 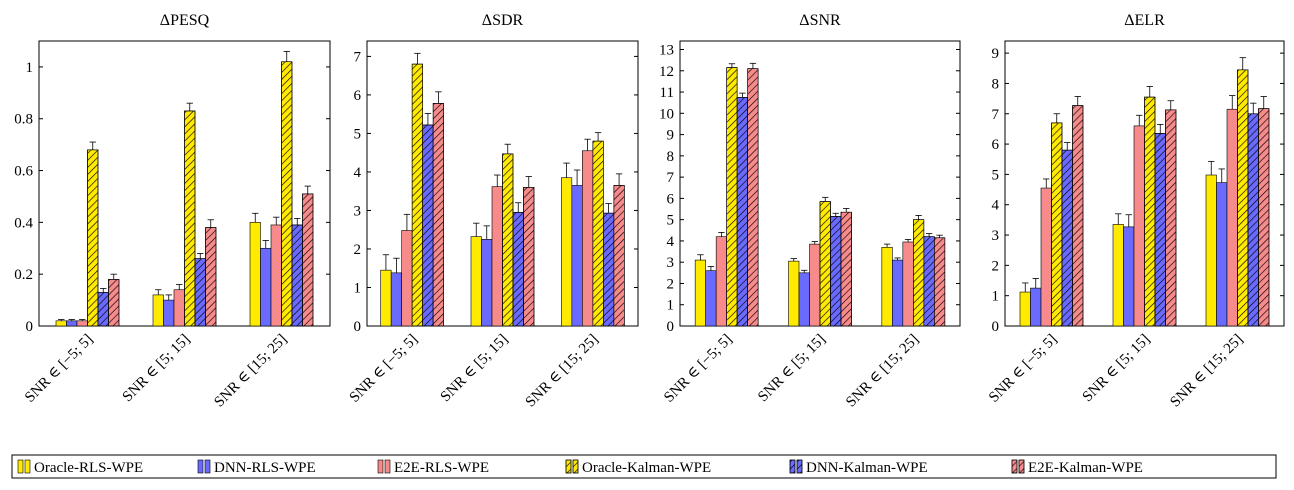 What do you see at coordinates (265, 468) in the screenshot?
I see `legend-label: DNN-RLS-WPE` at bounding box center [265, 468].